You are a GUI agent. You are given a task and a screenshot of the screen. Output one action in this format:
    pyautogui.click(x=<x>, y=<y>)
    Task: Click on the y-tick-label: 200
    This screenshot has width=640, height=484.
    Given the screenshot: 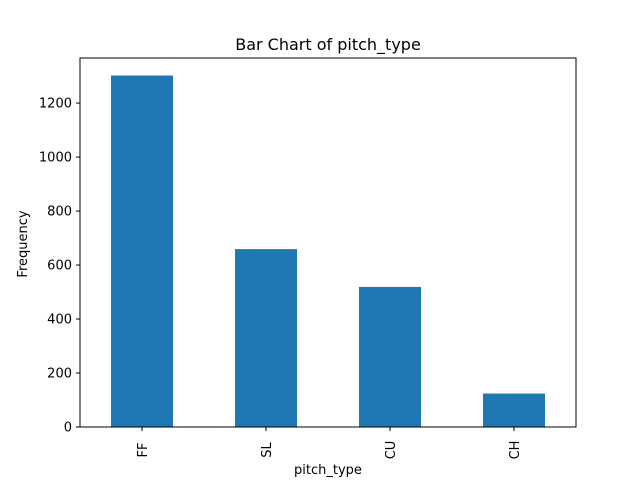 What is the action you would take?
    pyautogui.click(x=59, y=374)
    